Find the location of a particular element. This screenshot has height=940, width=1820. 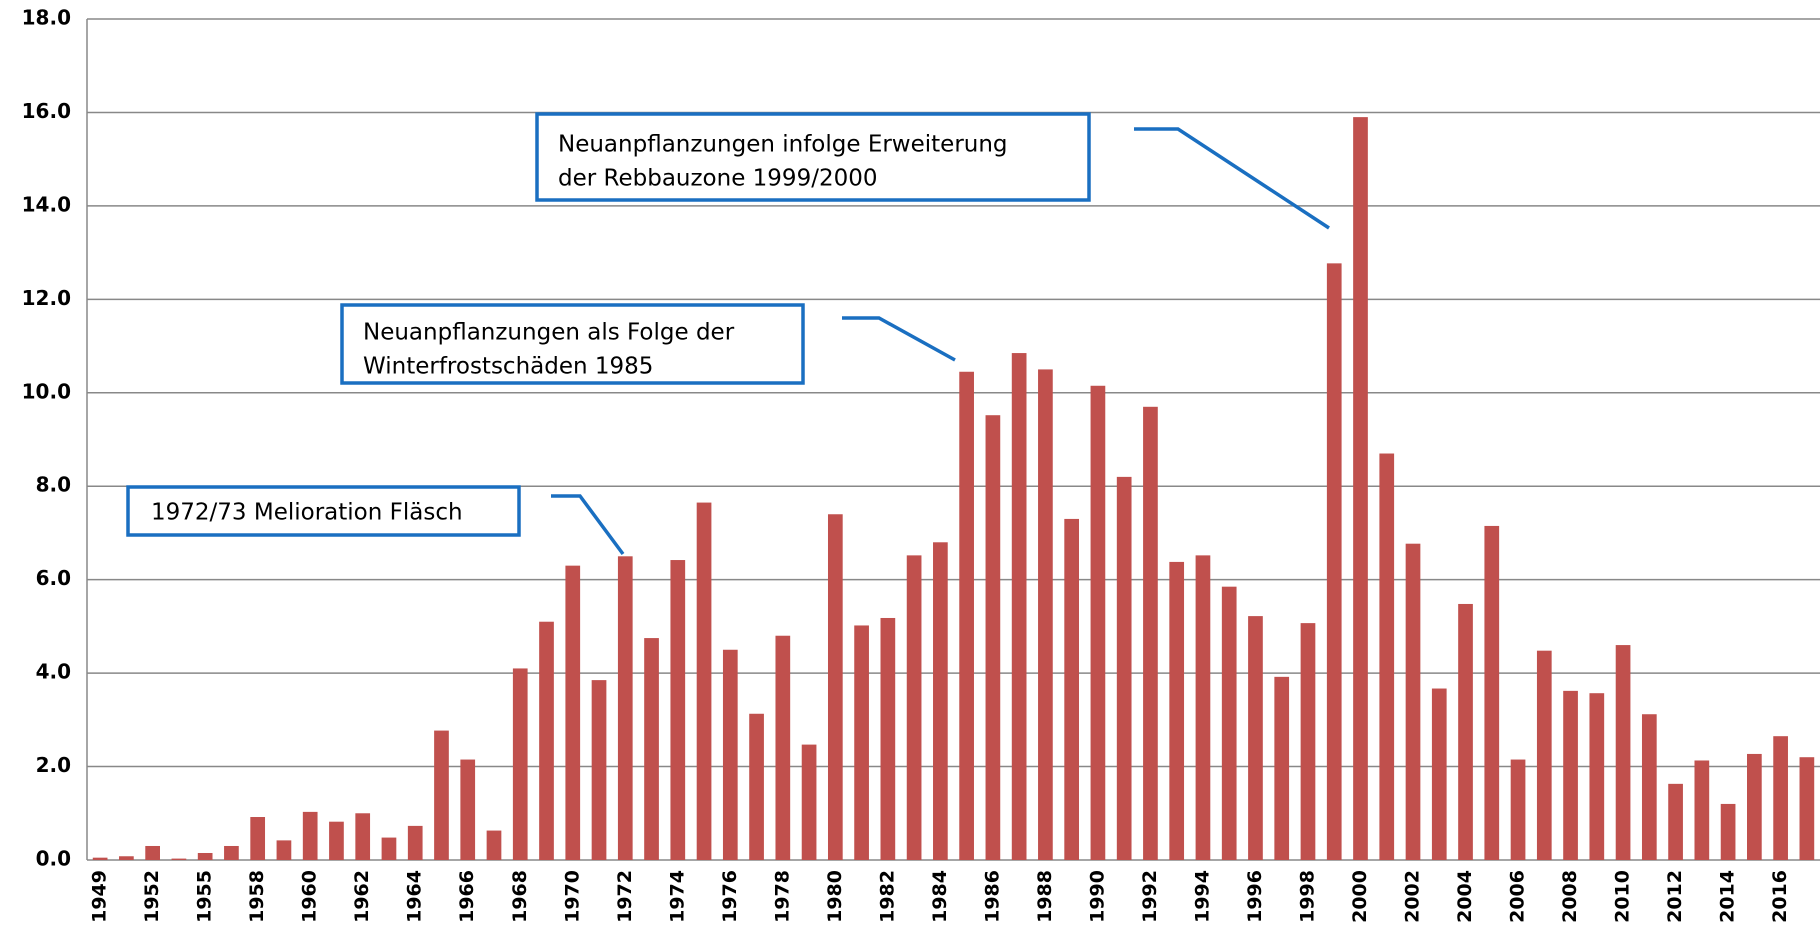

x-tick-label: 1978 is located at coordinates (782, 896).